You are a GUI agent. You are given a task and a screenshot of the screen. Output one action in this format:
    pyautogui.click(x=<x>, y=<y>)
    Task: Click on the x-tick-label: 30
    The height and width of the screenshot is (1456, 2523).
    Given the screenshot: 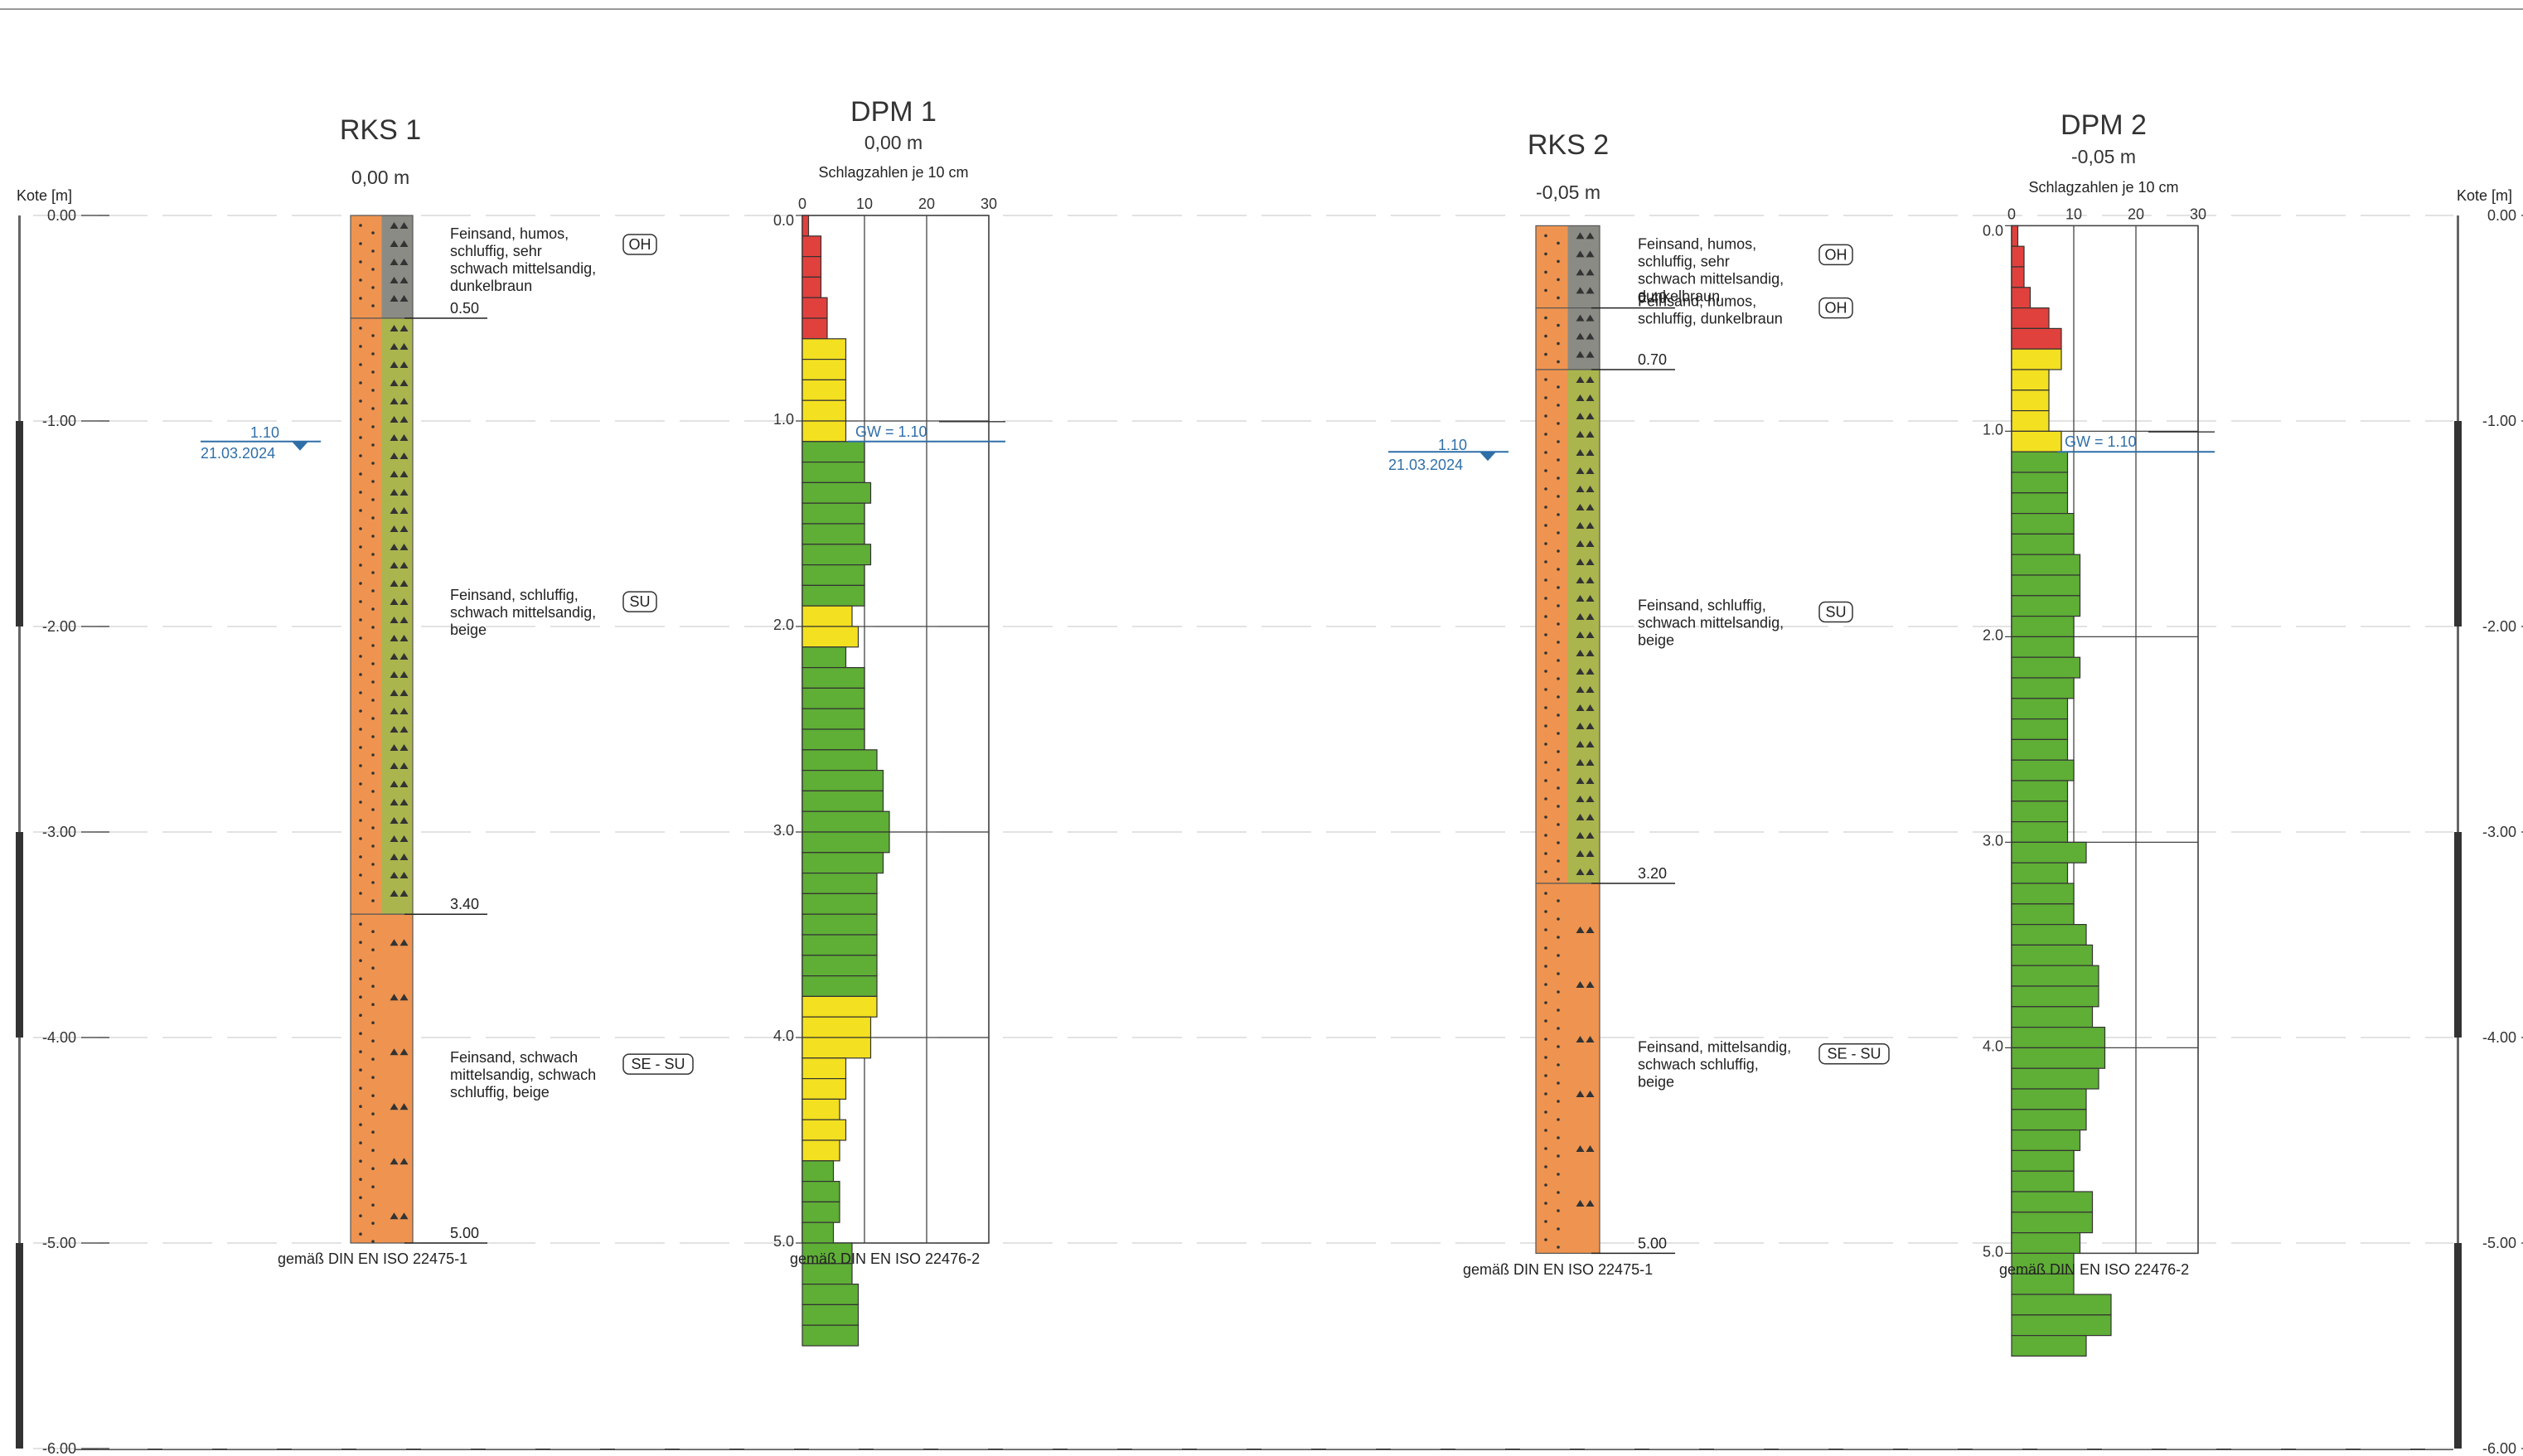 What is the action you would take?
    pyautogui.click(x=989, y=204)
    